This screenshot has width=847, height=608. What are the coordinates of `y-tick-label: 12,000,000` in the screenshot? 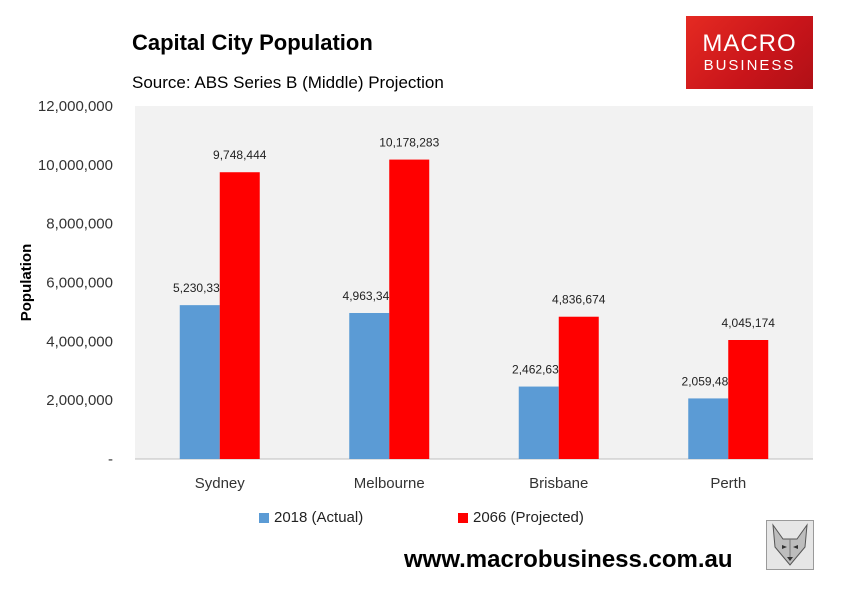 It's located at (75, 106).